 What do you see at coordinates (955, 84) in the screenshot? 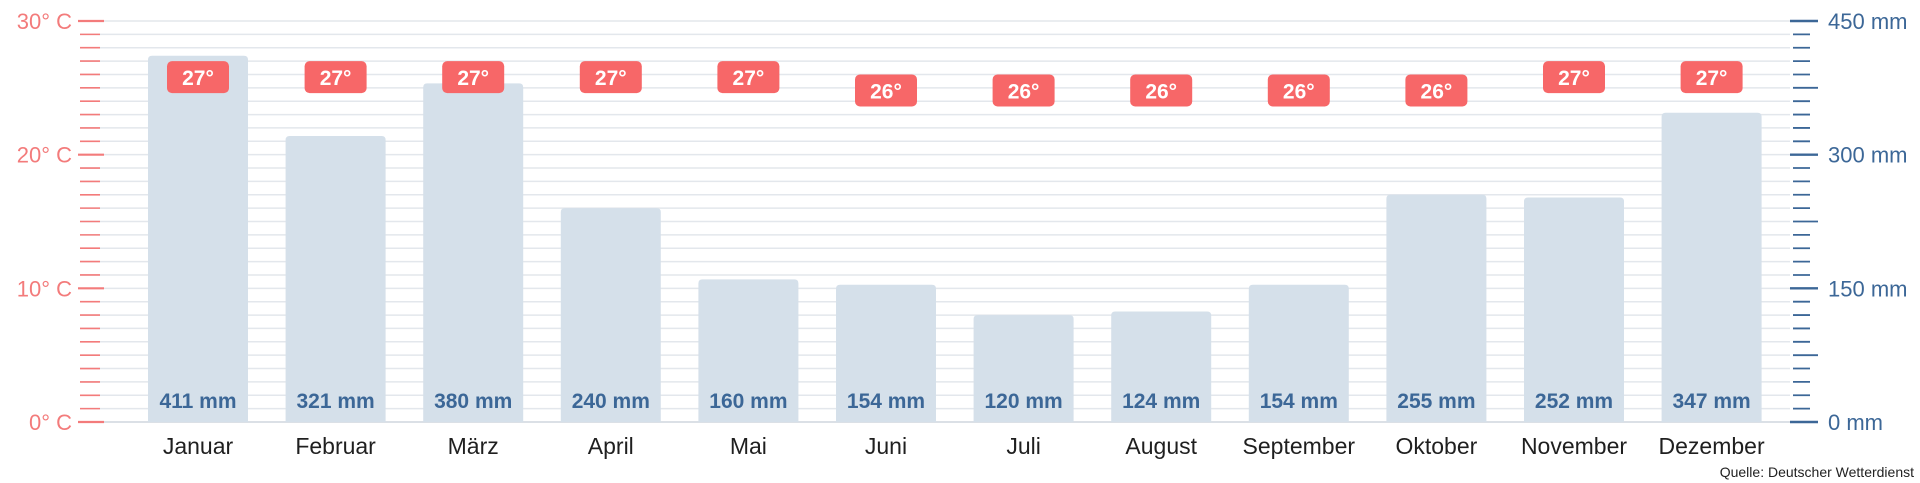
I see `temperature-badges: 27° 27° 27° 27° 27° 26° 26° 26° 26° 26° 27° 27°` at bounding box center [955, 84].